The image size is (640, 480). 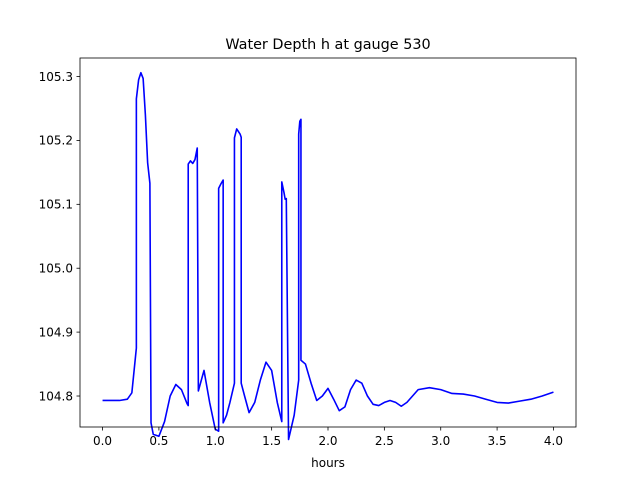 I want to click on y-tick-label: 105.1, so click(x=56, y=205).